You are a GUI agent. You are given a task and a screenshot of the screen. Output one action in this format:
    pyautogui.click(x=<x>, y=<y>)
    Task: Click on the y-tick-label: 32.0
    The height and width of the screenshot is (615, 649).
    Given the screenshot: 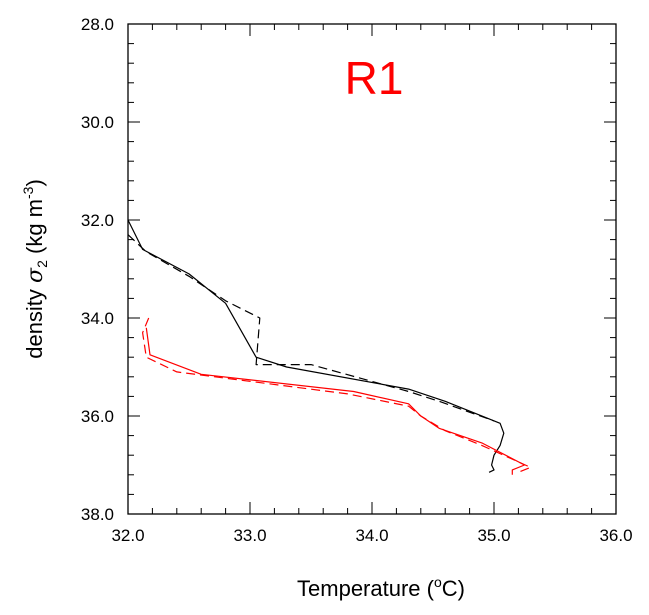 What is the action you would take?
    pyautogui.click(x=97, y=220)
    